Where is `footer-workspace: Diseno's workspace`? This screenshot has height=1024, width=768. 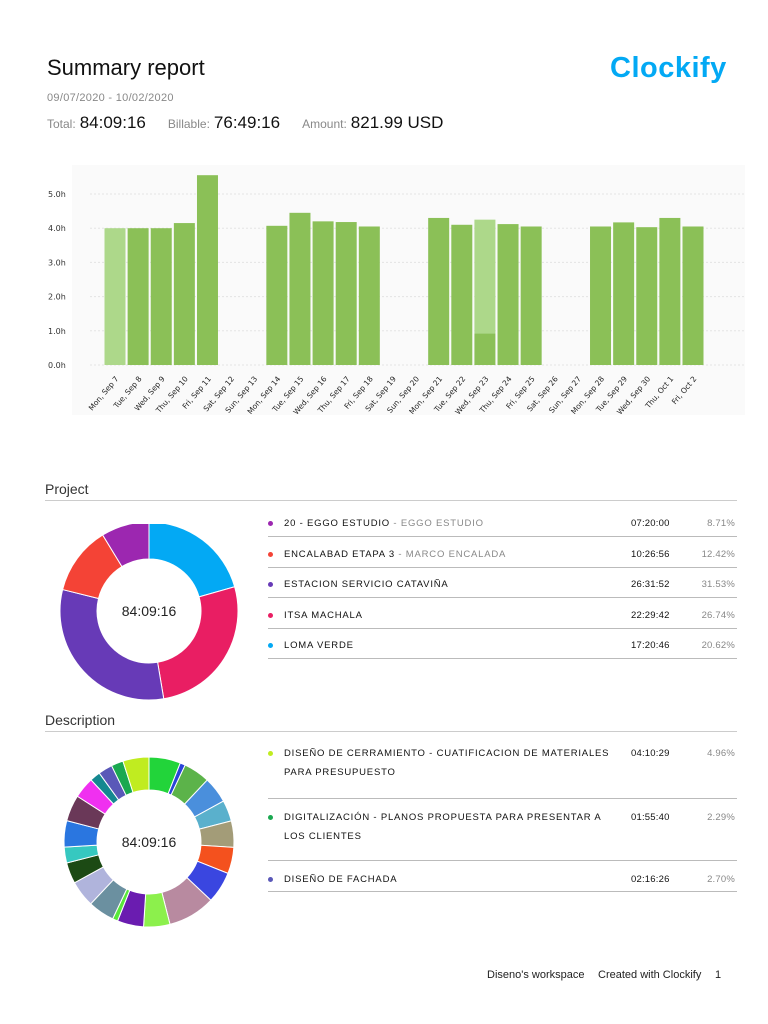 footer-workspace: Diseno's workspace is located at coordinates (536, 975).